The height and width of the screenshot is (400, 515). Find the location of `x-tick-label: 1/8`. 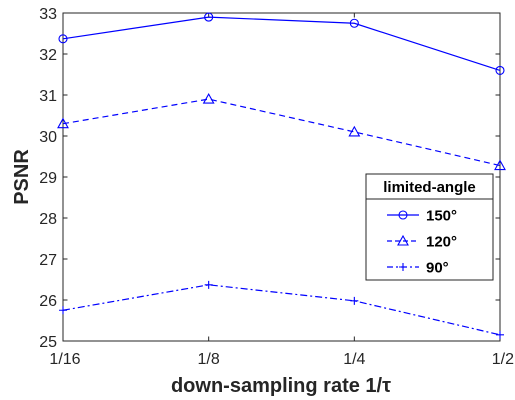

x-tick-label: 1/8 is located at coordinates (209, 359).